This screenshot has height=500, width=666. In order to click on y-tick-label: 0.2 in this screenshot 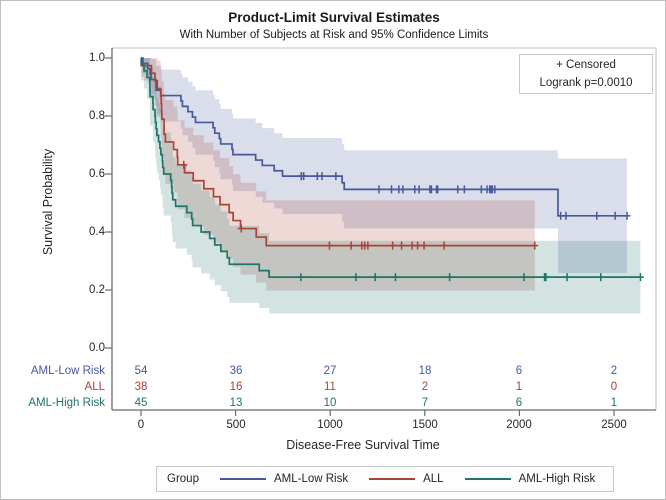, I will do `click(97, 290)`.